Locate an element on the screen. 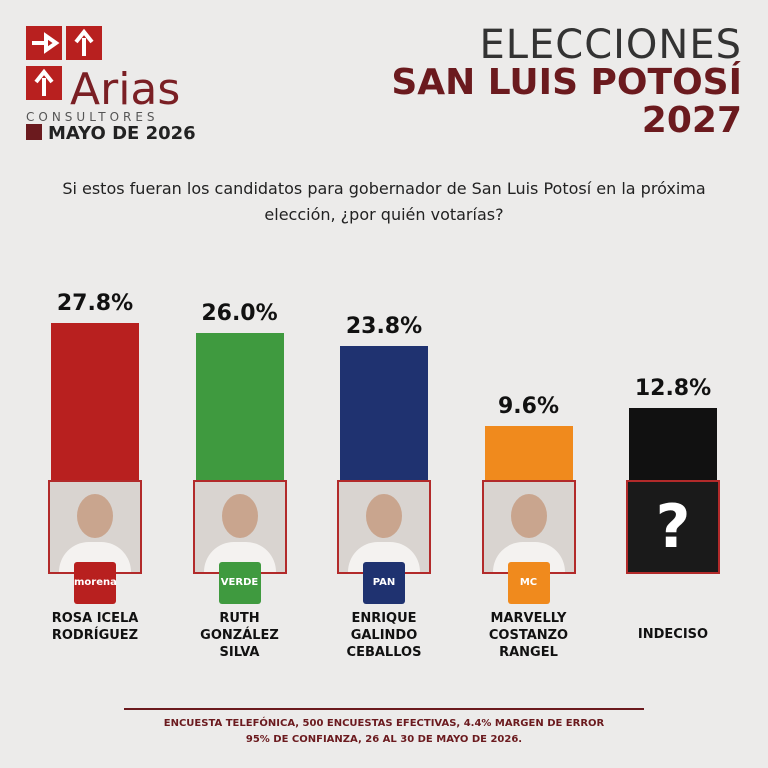  brand: Arias is located at coordinates (125, 89).